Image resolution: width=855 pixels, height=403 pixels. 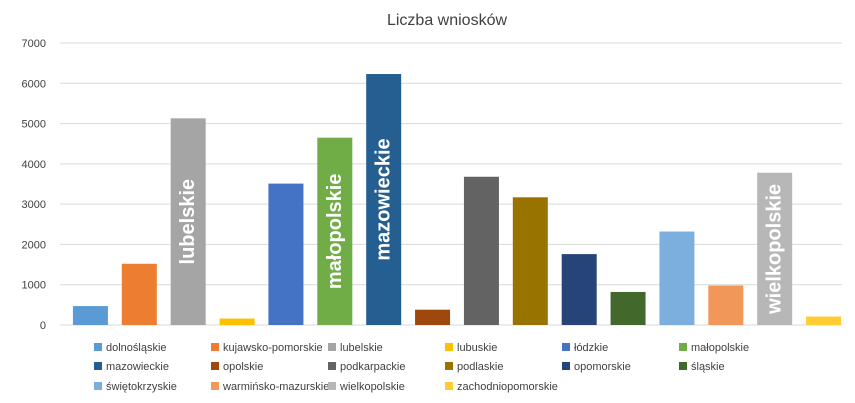 I want to click on y-tick-label: 7000, so click(x=34, y=44).